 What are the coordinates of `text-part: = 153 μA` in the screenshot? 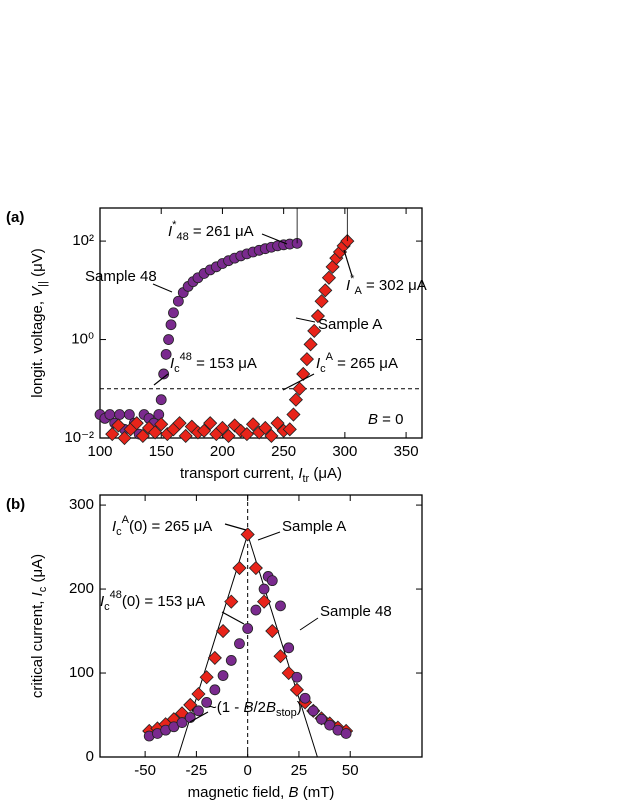 It's located at (224, 363).